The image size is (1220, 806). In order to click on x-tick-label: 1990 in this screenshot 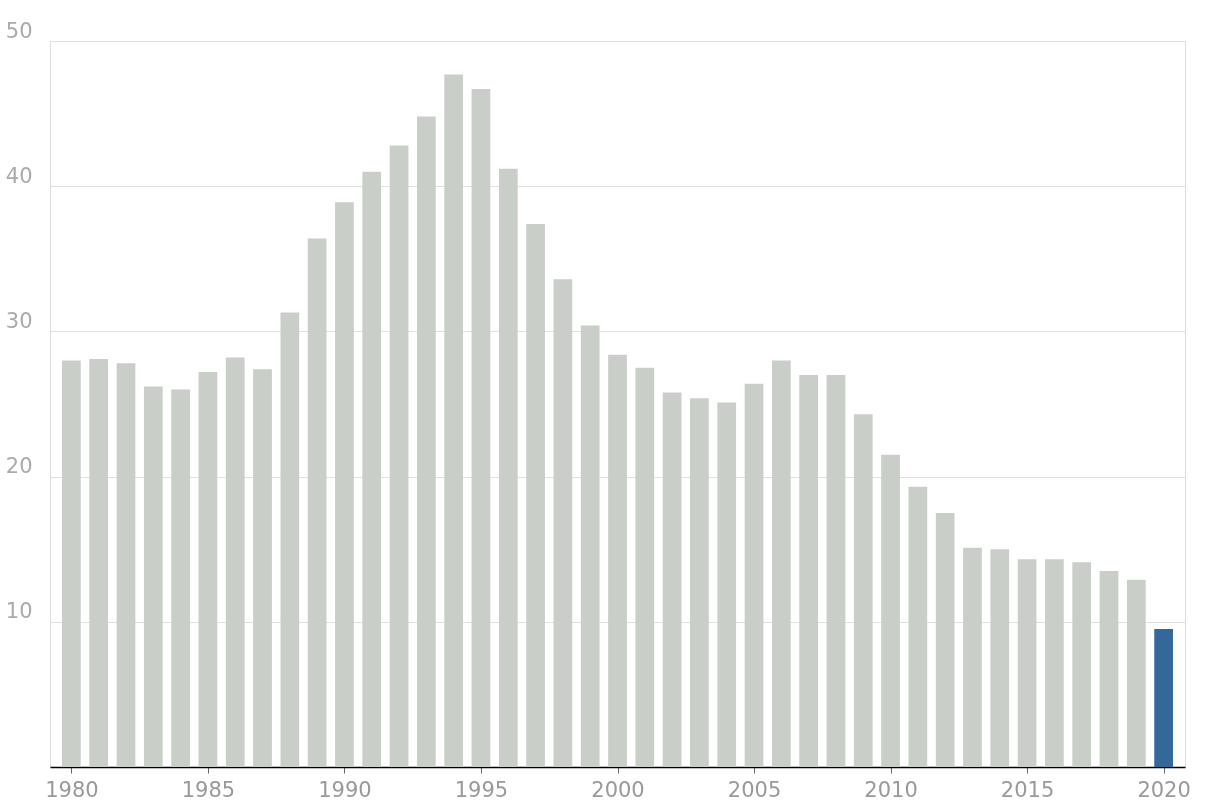, I will do `click(345, 789)`.